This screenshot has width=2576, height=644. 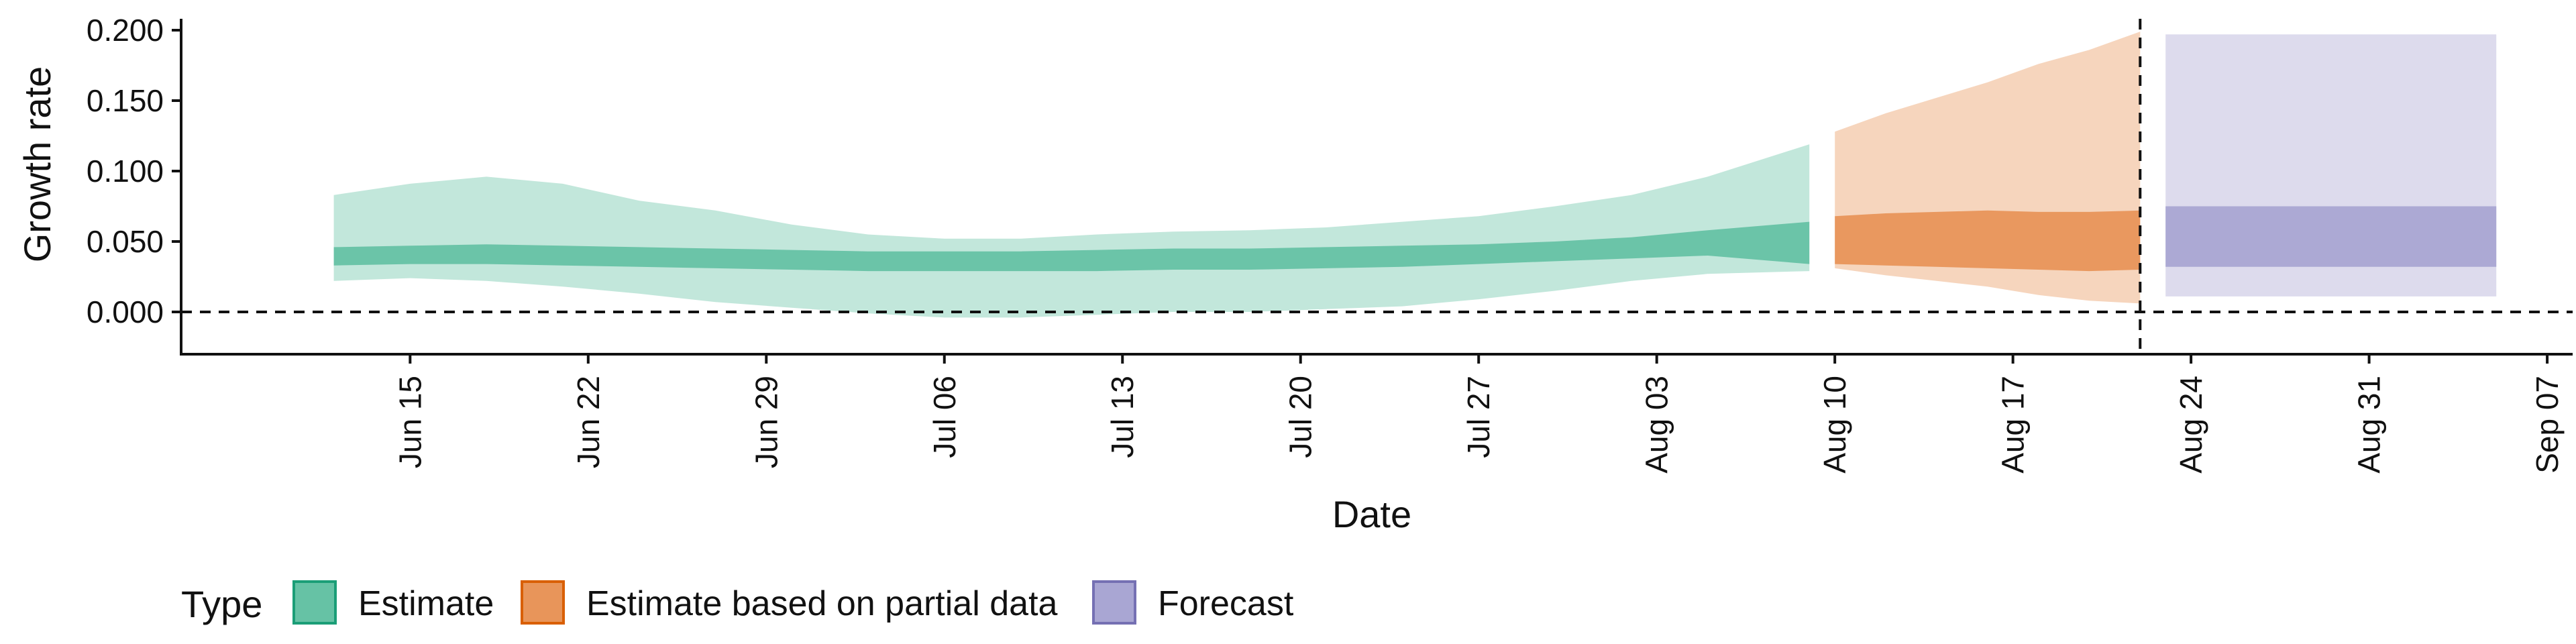 What do you see at coordinates (125, 241) in the screenshot?
I see `y-tick-label: 0.050` at bounding box center [125, 241].